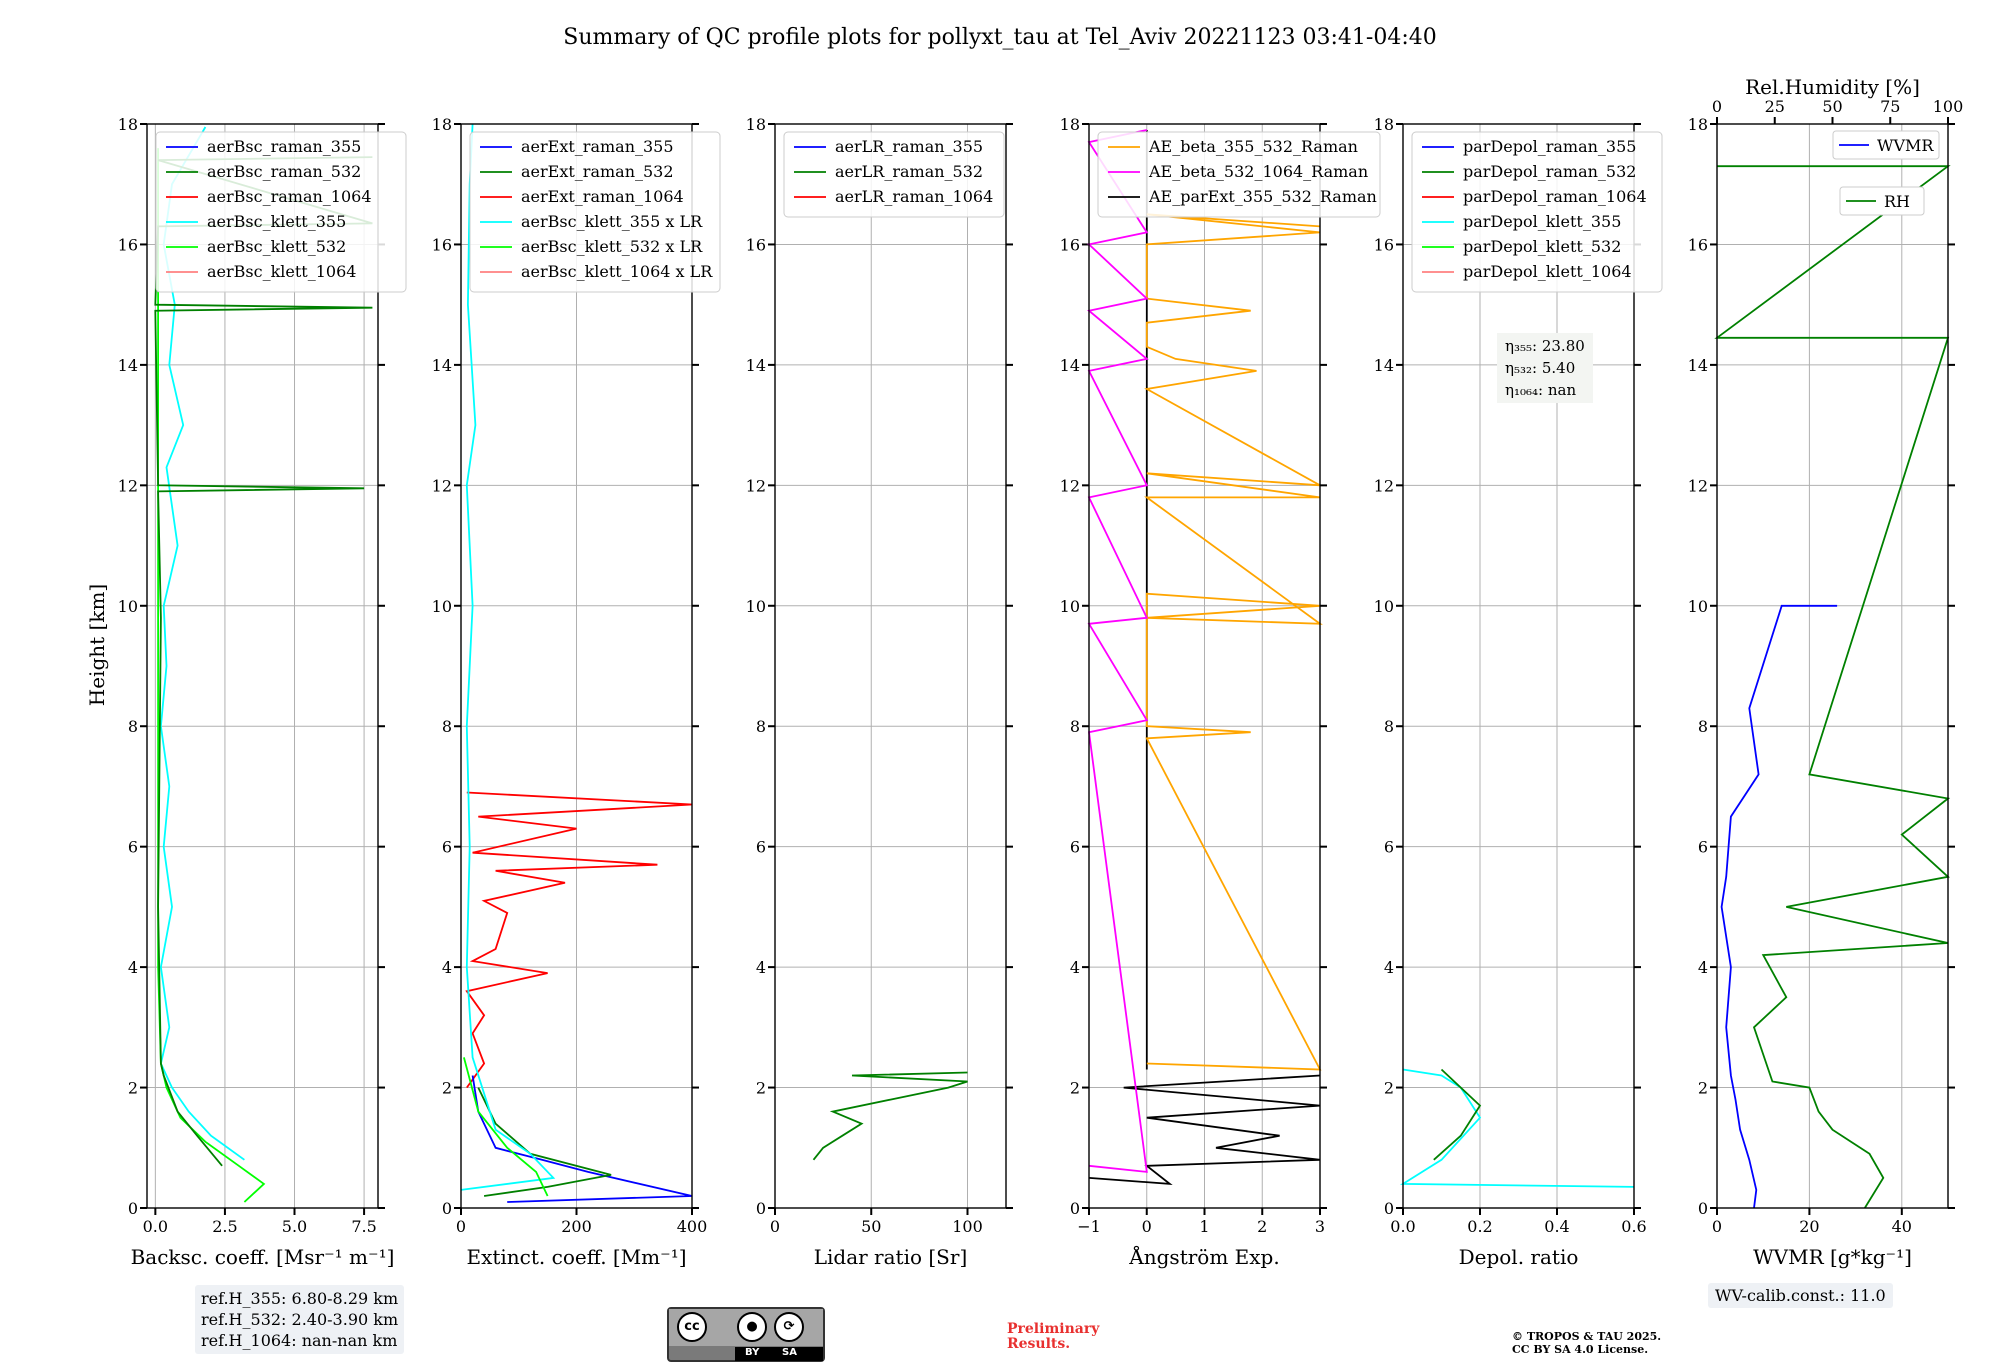 This screenshot has height=1362, width=2000. I want to click on x-tick-label: 200, so click(576, 1226).